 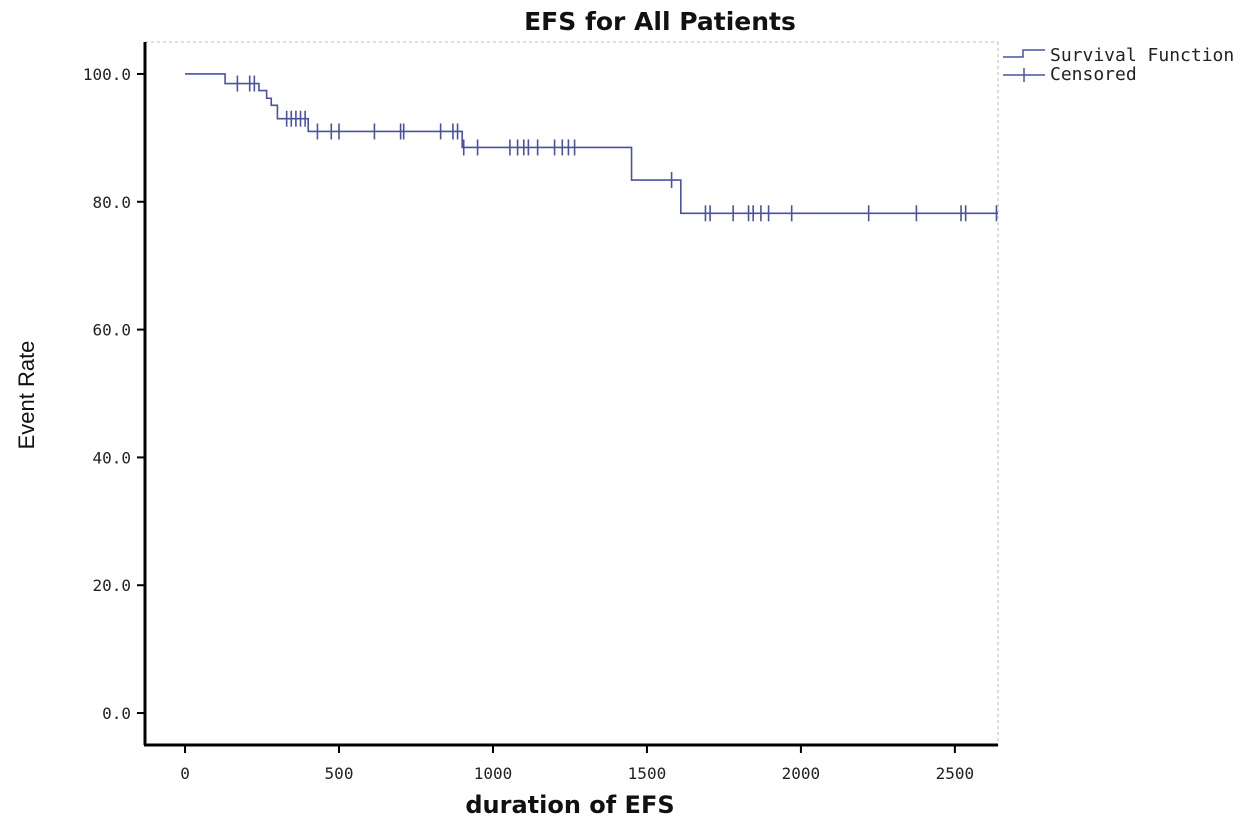 I want to click on y-tick-label: 40.0, so click(x=111, y=457).